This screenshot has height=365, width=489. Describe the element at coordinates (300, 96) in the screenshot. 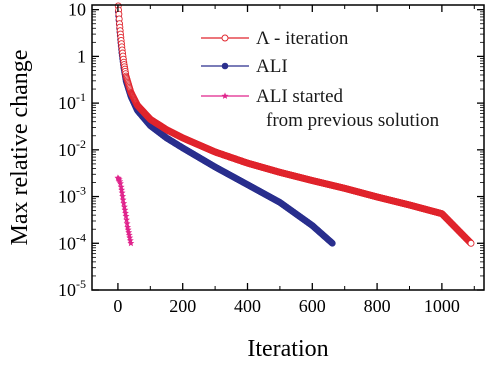

I see `legend-label: ALI started` at that location.